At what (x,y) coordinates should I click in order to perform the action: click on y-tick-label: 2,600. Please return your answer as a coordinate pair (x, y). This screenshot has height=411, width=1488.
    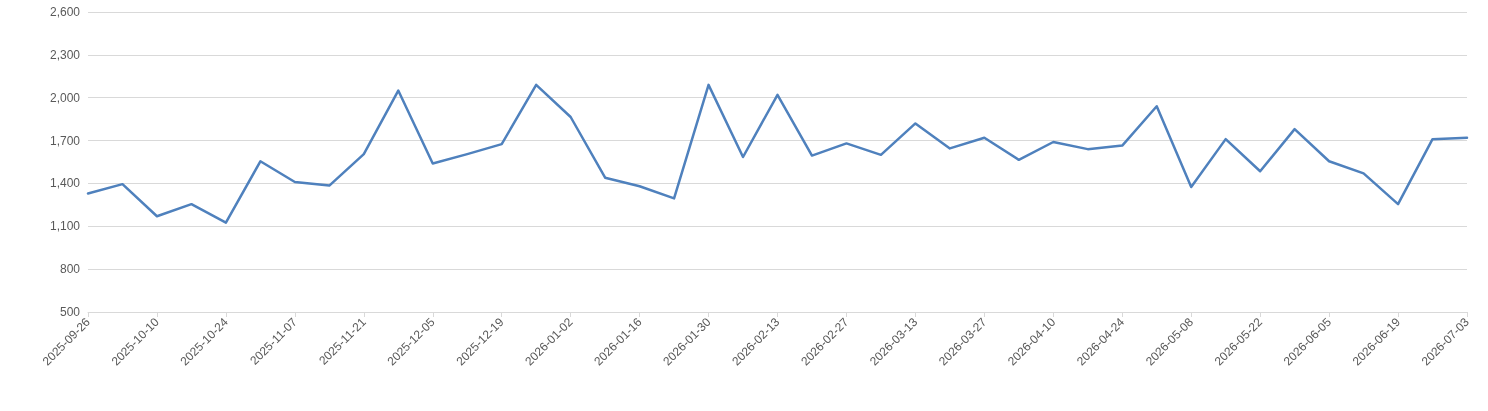
    Looking at the image, I should click on (65, 12).